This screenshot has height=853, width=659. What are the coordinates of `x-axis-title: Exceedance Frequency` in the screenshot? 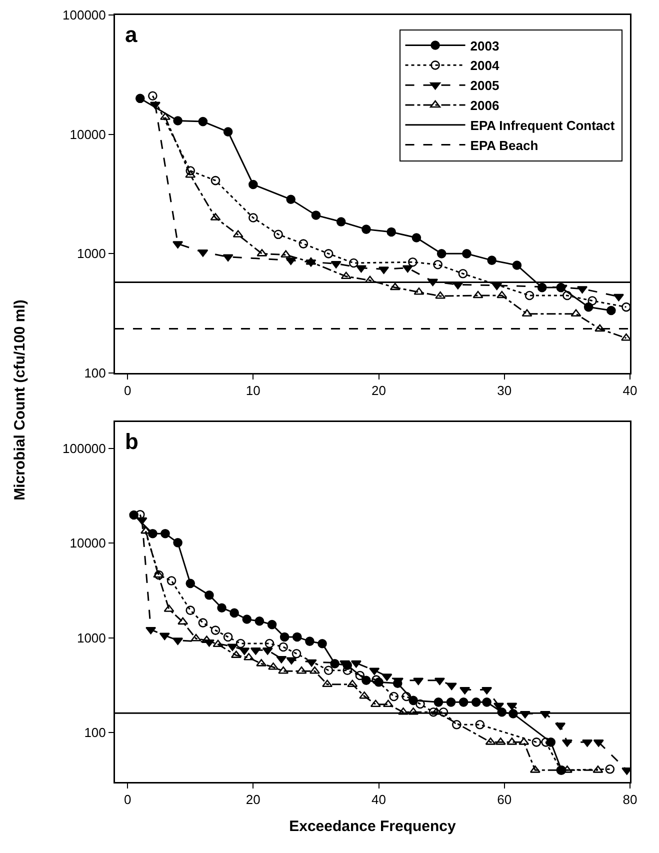 It's located at (373, 826).